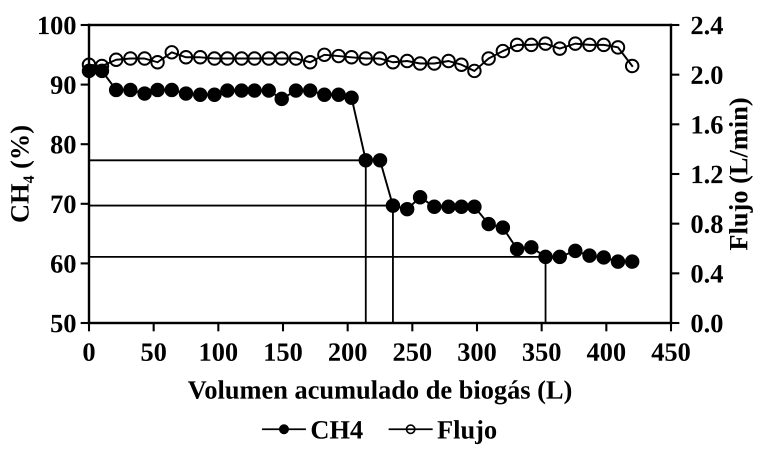 Image resolution: width=759 pixels, height=449 pixels. I want to click on y2-tick-label: 2.0, so click(707, 75).